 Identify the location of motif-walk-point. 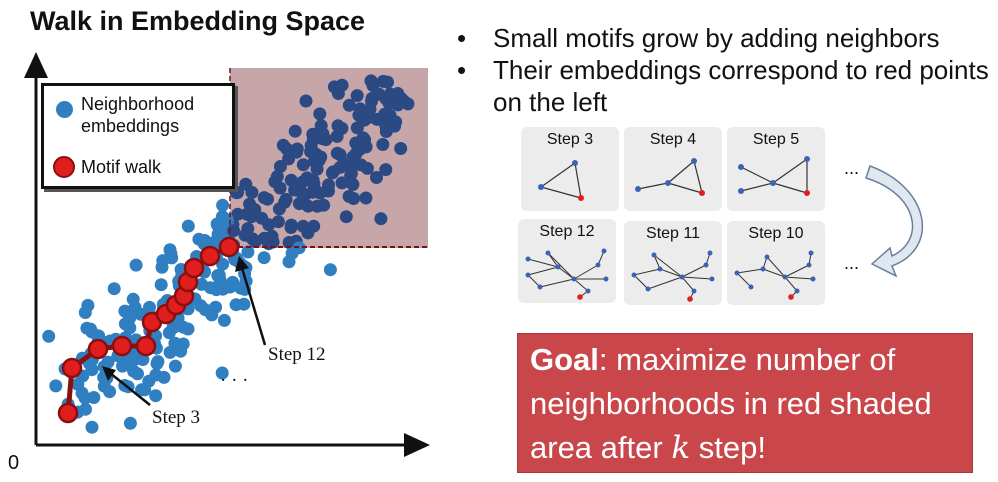
(72, 368).